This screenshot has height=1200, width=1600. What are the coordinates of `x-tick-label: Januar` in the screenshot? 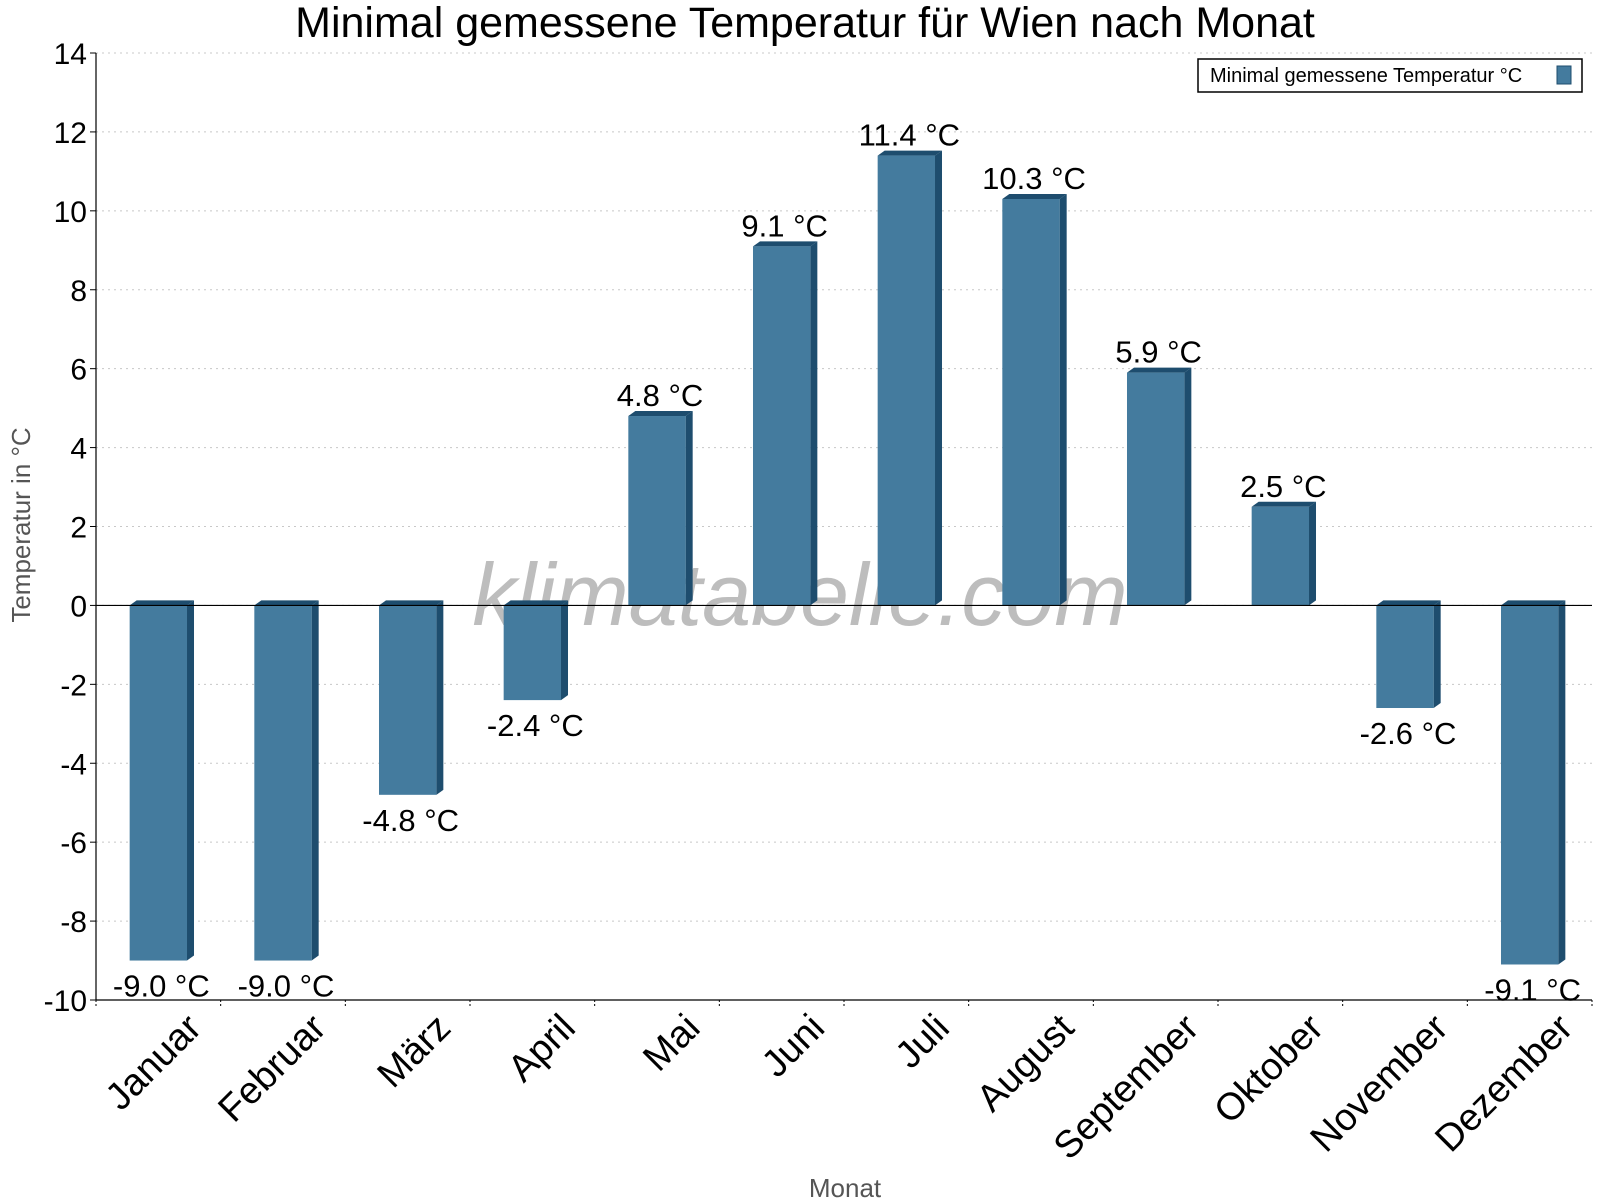 It's located at (154, 1062).